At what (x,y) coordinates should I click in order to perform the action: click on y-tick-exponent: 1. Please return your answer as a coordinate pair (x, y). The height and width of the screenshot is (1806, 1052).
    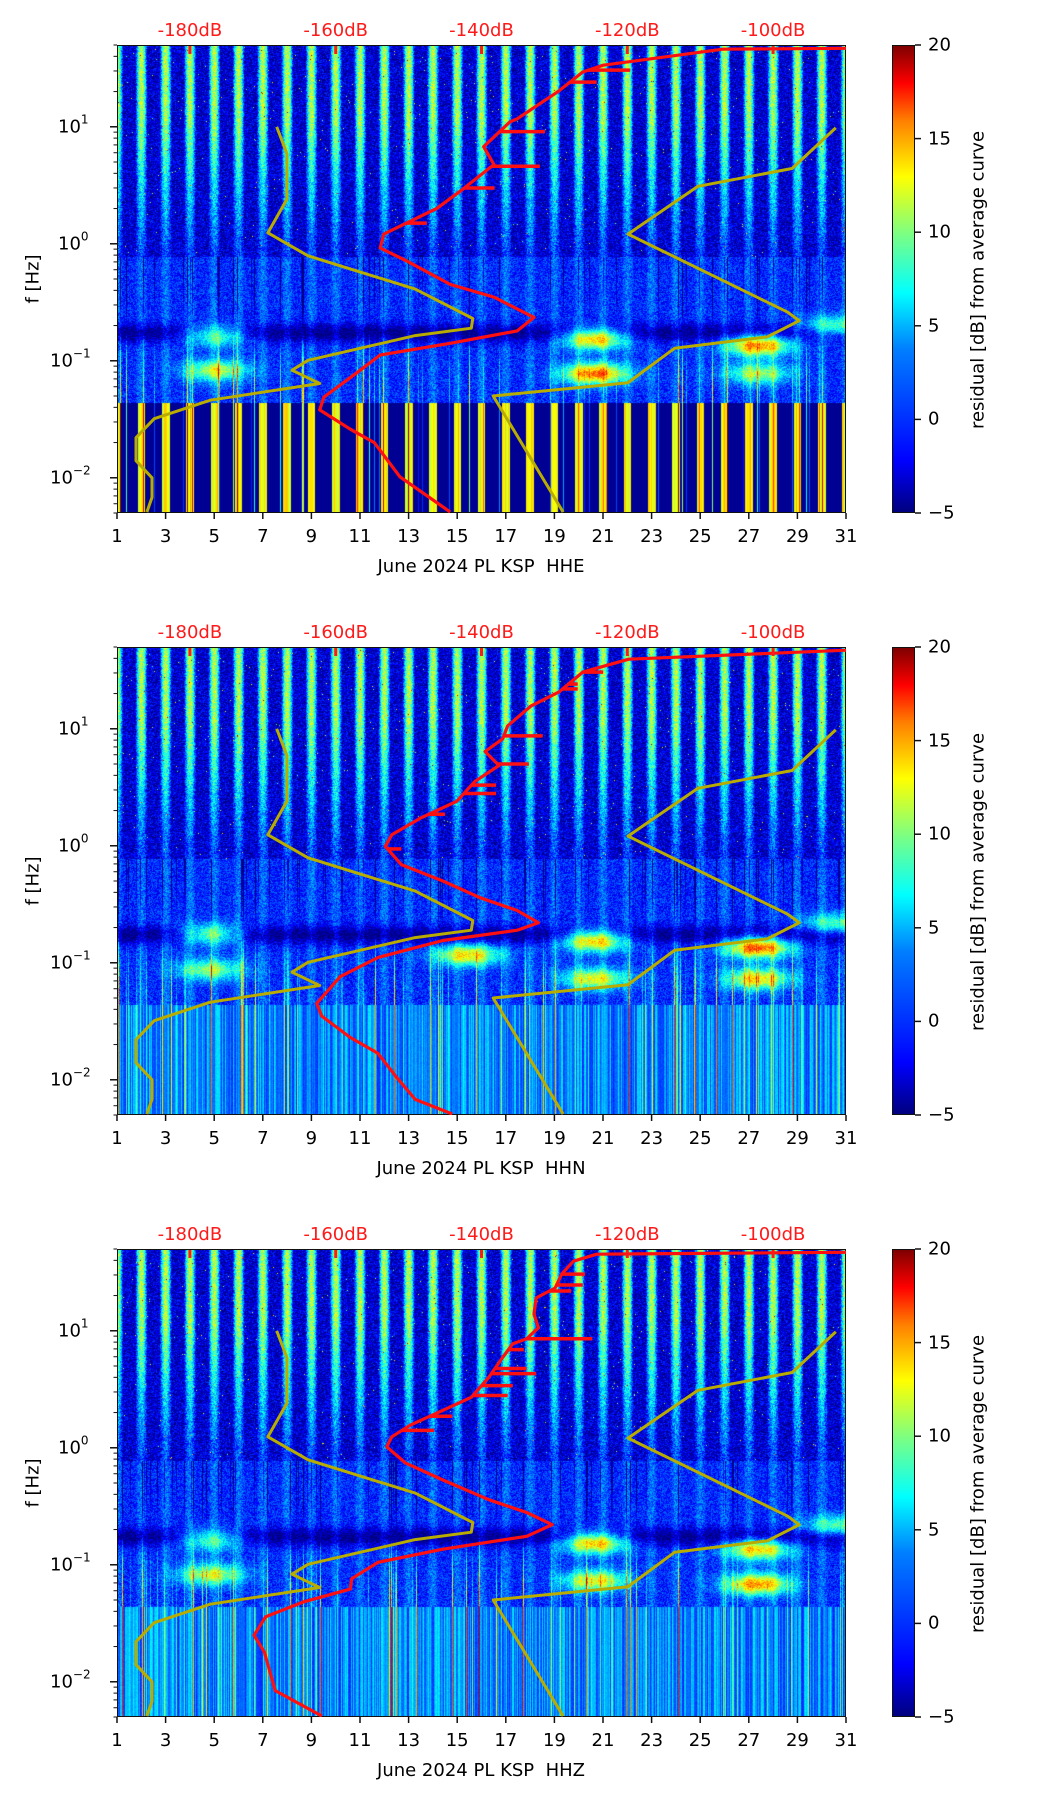
    Looking at the image, I should click on (84, 1323).